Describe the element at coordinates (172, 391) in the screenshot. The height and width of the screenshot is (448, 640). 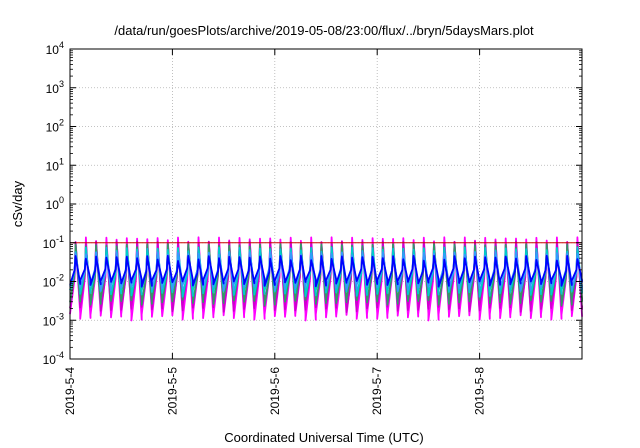
I see `x-tick-label: 2019-5-5` at that location.